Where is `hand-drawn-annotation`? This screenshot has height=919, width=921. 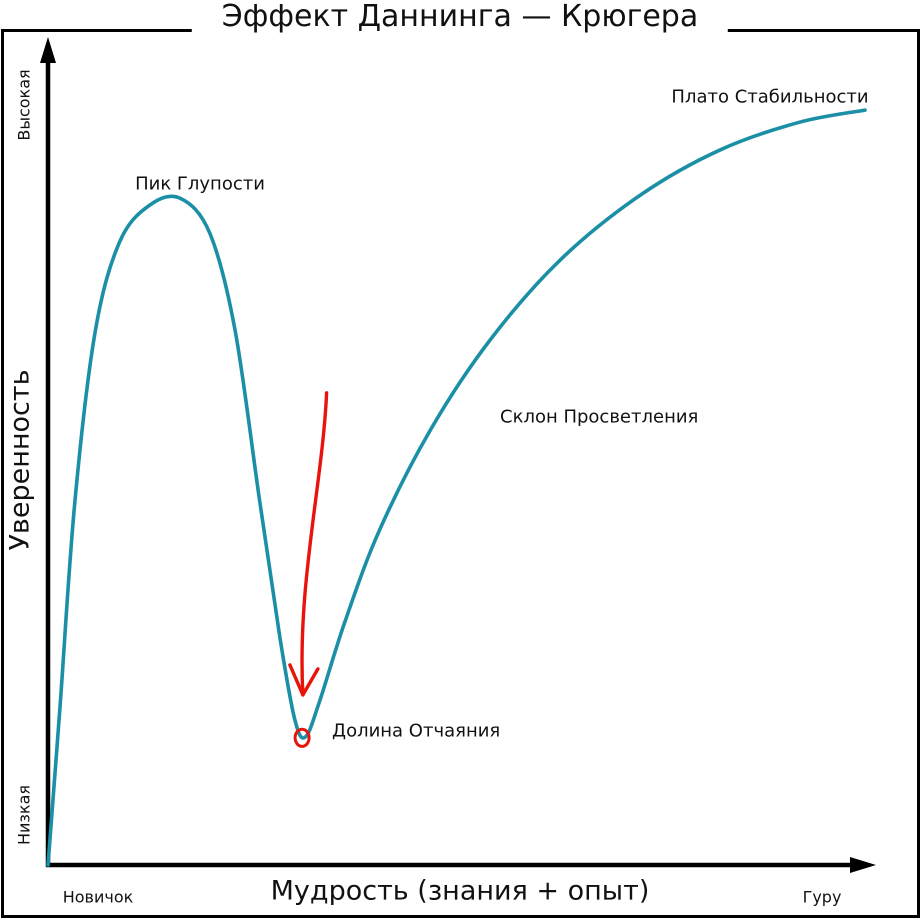
hand-drawn-annotation is located at coordinates (308, 569).